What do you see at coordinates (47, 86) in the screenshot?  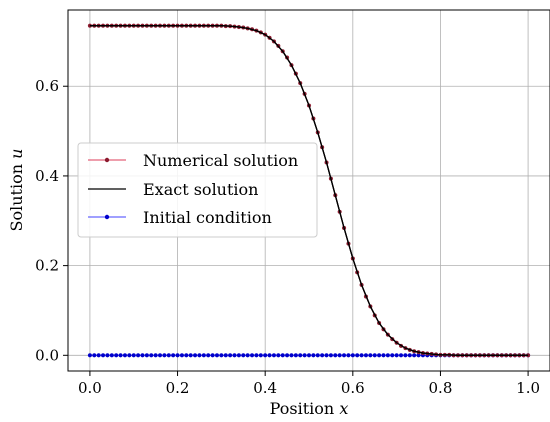 I see `y-tick-label: 0.6` at bounding box center [47, 86].